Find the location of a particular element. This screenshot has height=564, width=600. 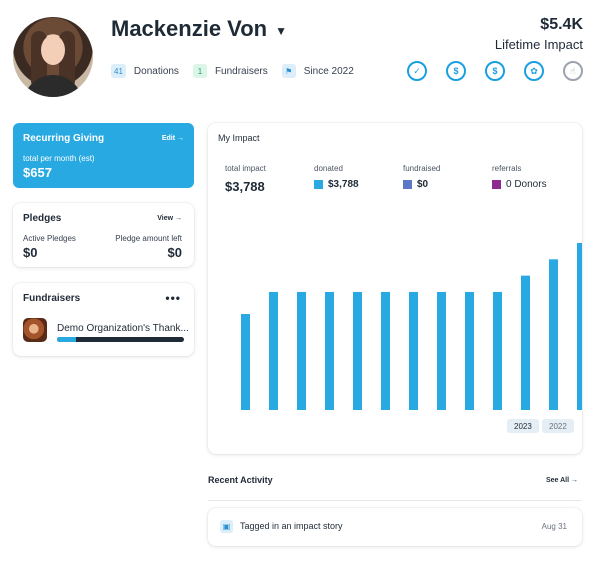

image-icon: ▣ is located at coordinates (226, 526).